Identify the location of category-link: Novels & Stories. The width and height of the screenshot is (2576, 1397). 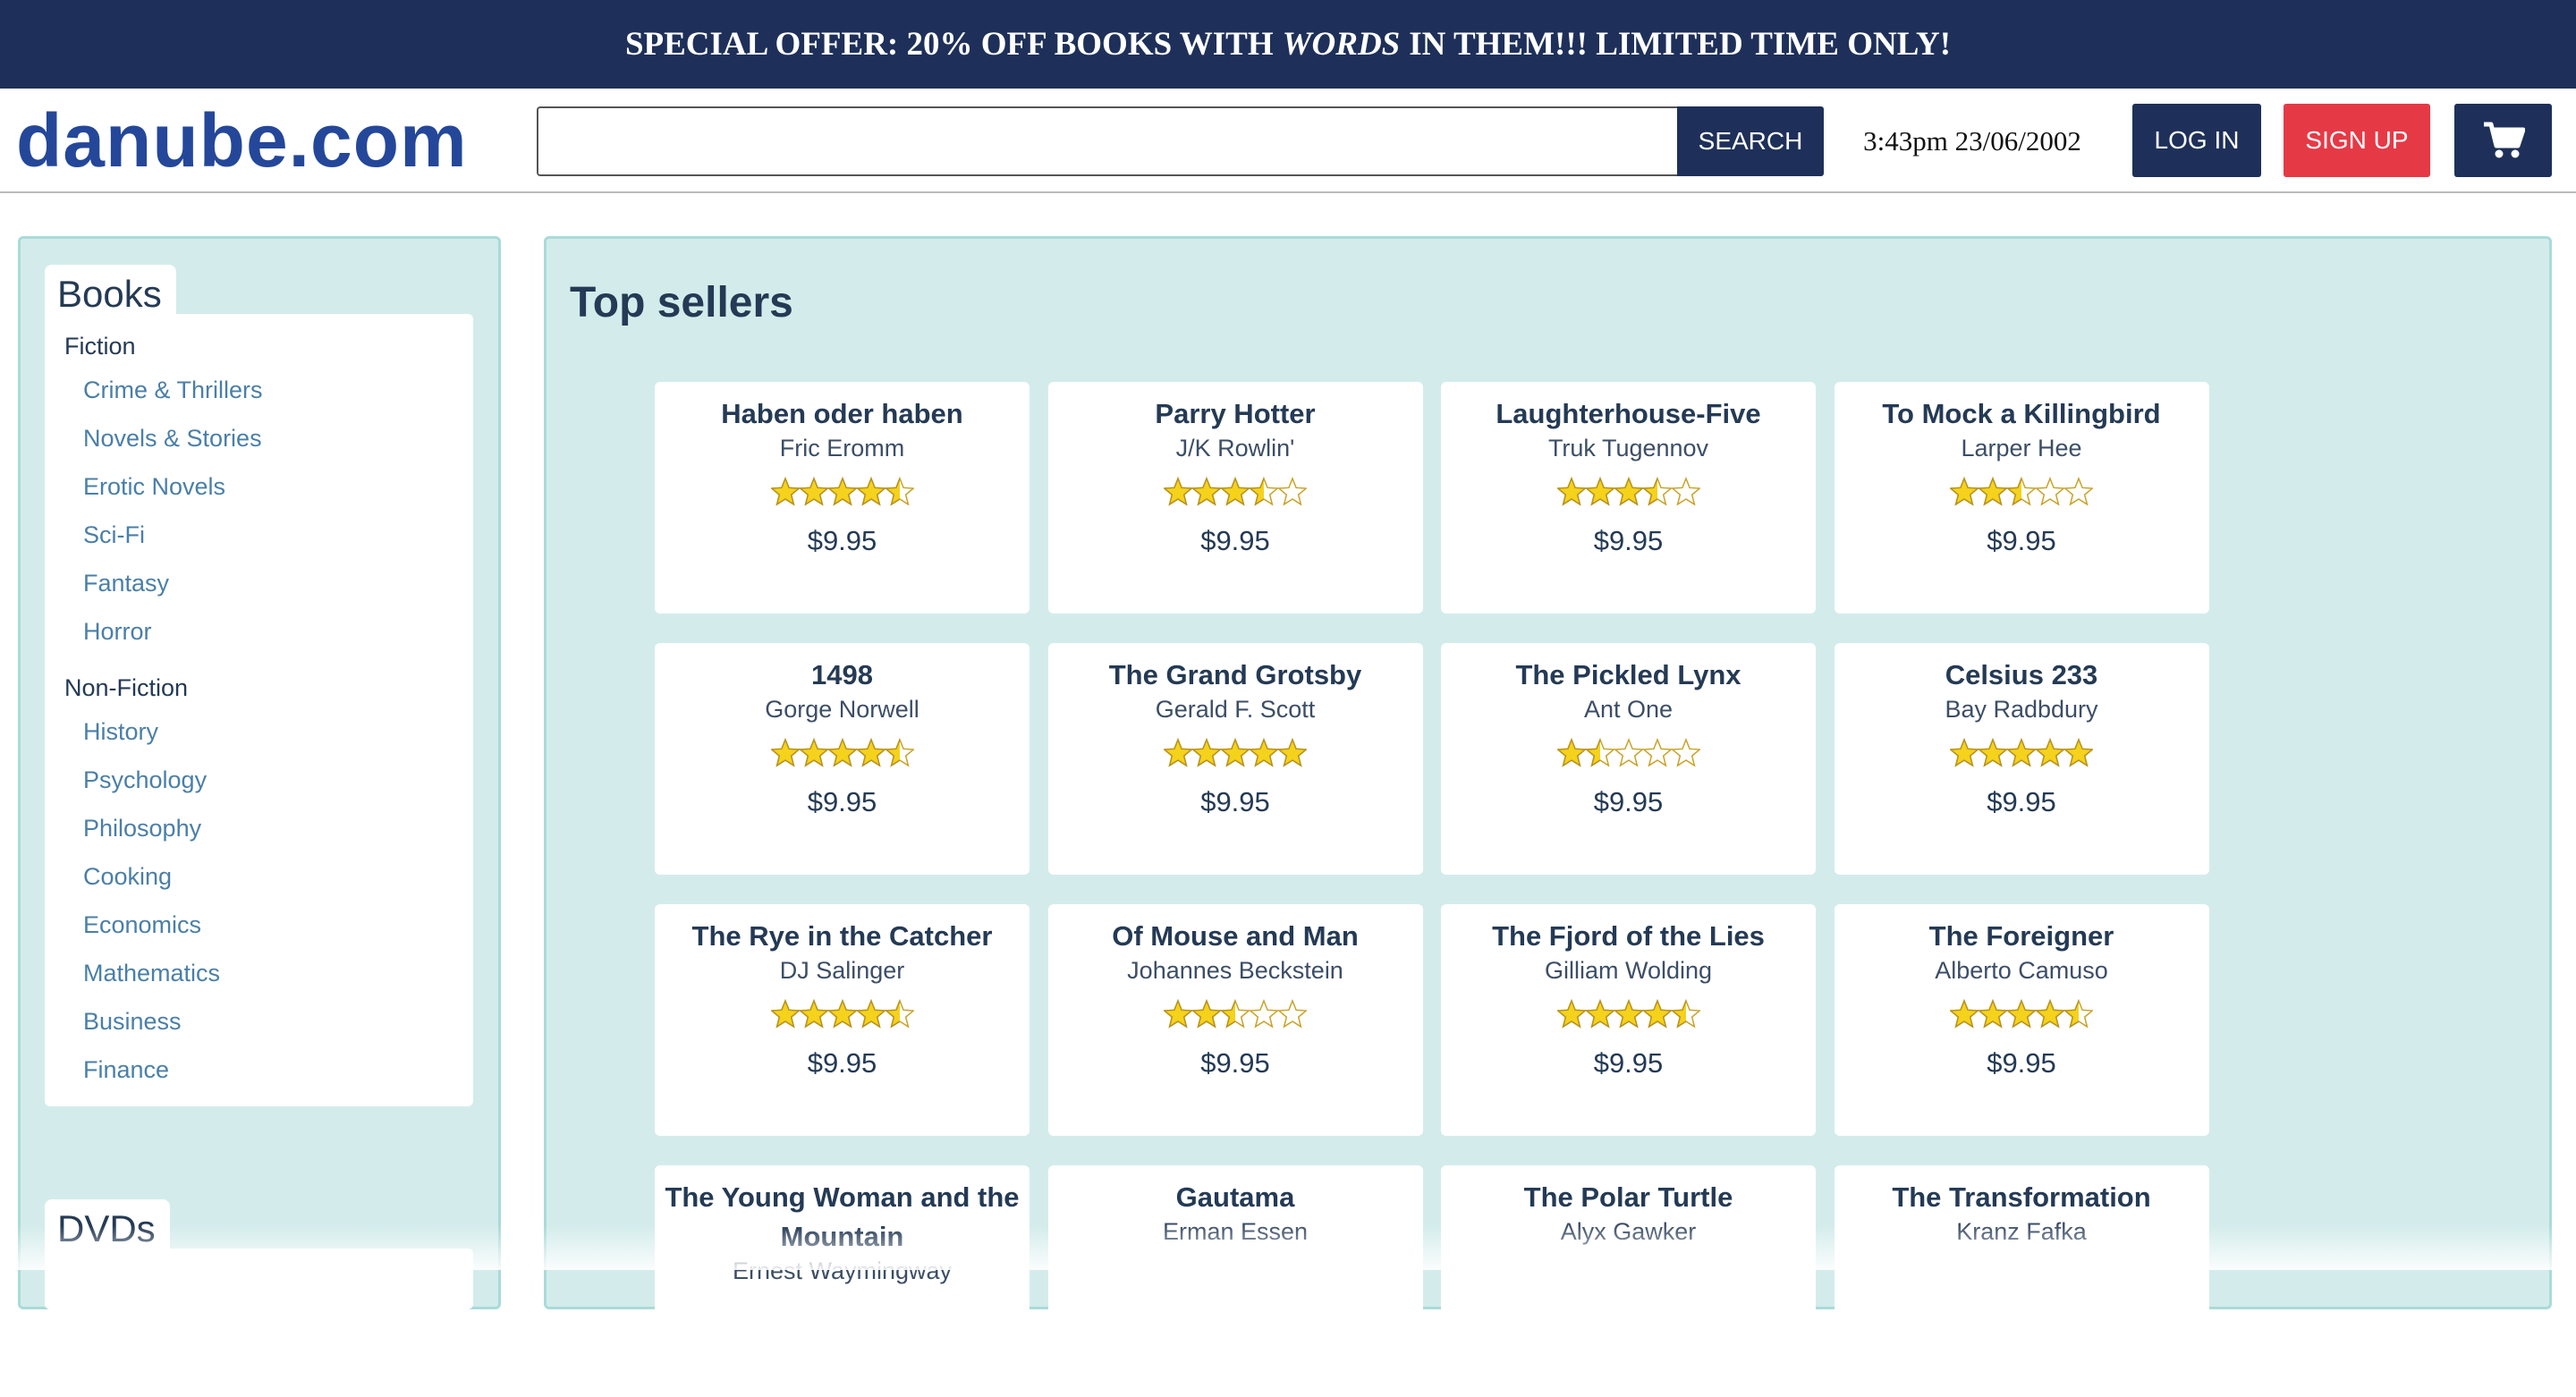
(172, 438).